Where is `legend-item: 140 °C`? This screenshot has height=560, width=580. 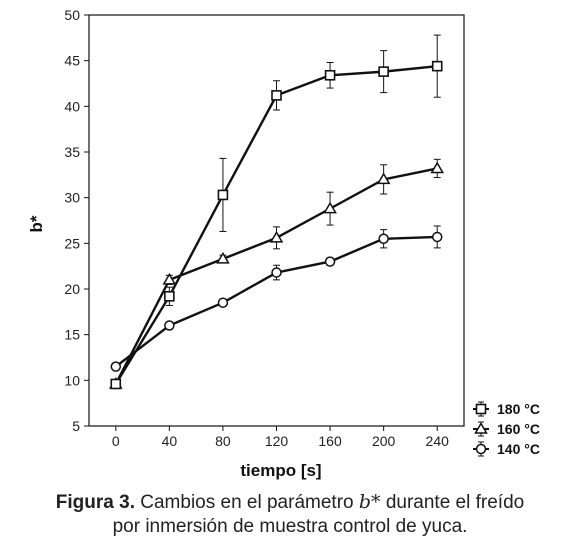
legend-item: 140 °C is located at coordinates (506, 449).